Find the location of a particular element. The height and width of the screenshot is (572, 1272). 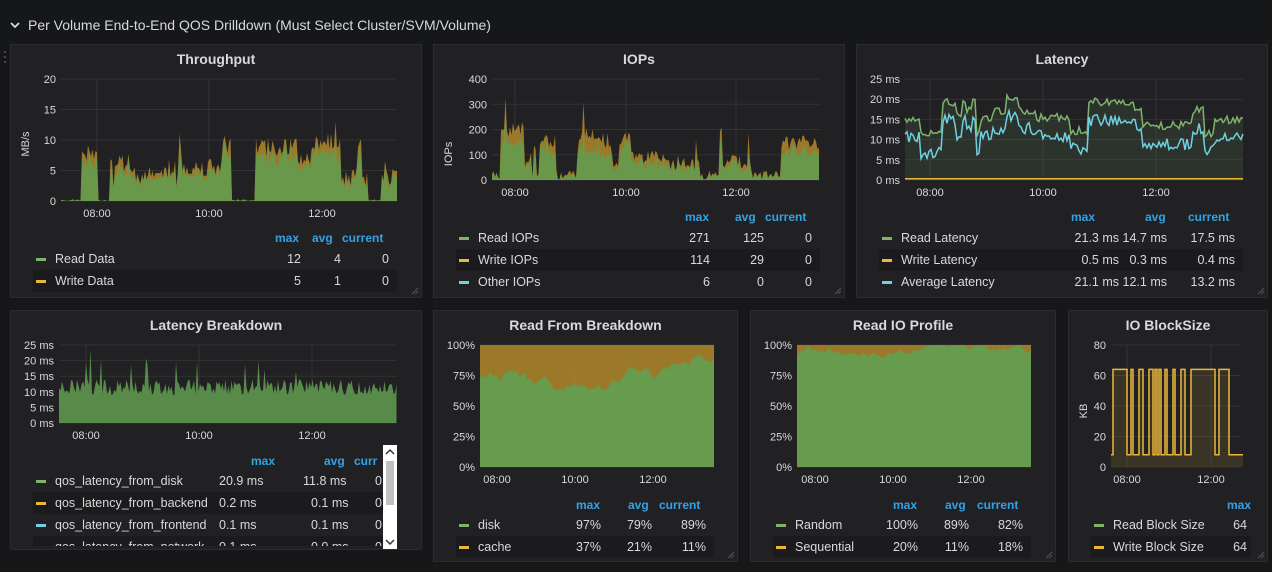

iops-chart: IOPs 400 300 200 100 0 08:00 10:00 12:00 is located at coordinates (639, 149).